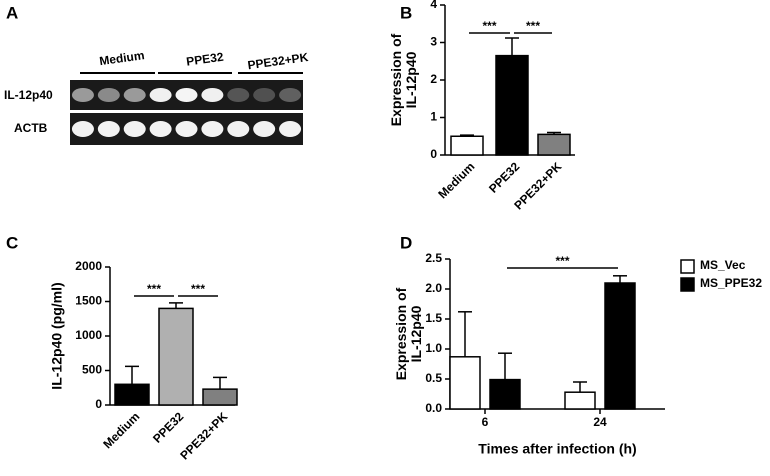 The width and height of the screenshot is (770, 476). What do you see at coordinates (278, 61) in the screenshot?
I see `gel-group-label: PPE32+PK` at bounding box center [278, 61].